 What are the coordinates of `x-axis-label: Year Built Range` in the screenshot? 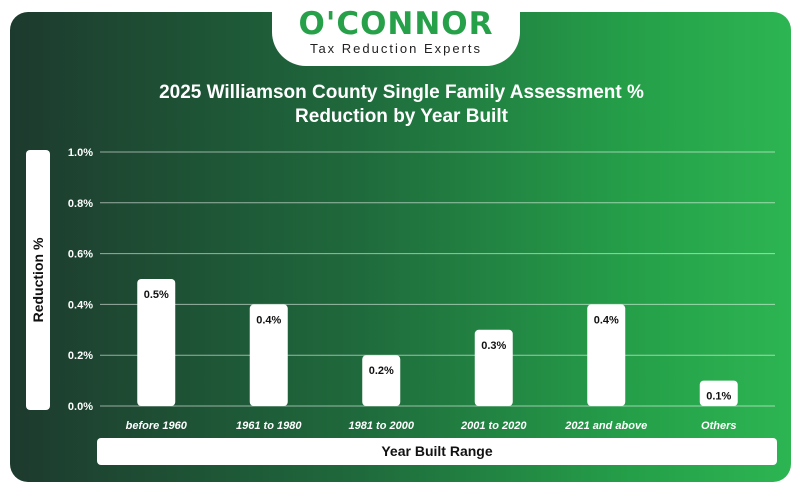 It's located at (437, 451).